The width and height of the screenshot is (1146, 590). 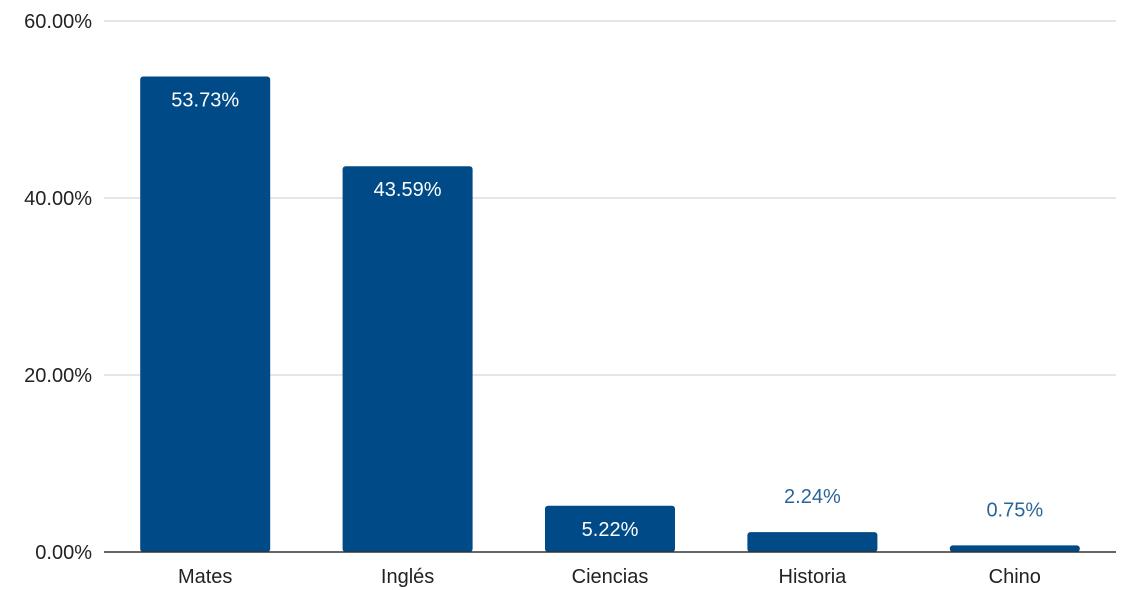 What do you see at coordinates (205, 577) in the screenshot?
I see `x-category-label: Mates` at bounding box center [205, 577].